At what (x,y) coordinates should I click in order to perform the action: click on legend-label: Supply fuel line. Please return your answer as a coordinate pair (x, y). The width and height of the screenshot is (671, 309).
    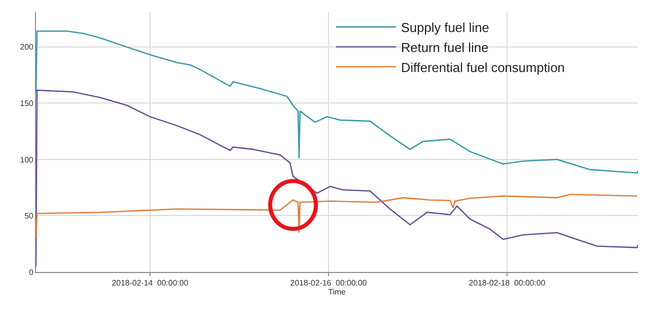
    Looking at the image, I should click on (445, 28).